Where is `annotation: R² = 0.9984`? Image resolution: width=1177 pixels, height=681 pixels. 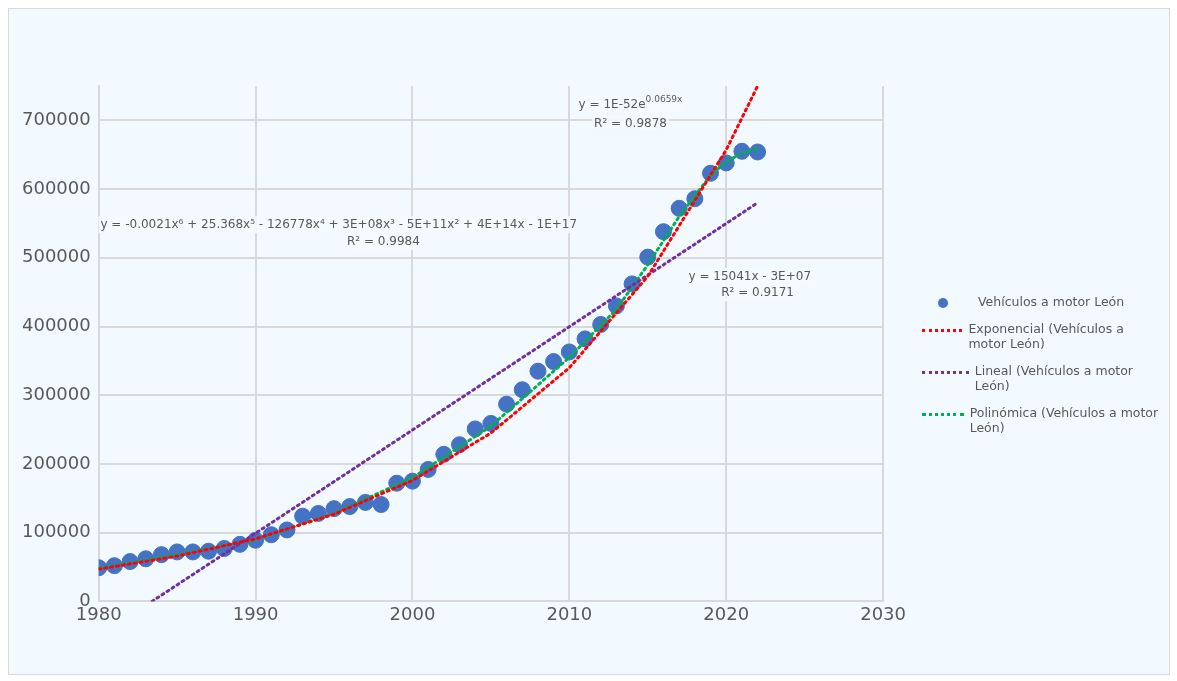 annotation: R² = 0.9984 is located at coordinates (383, 241).